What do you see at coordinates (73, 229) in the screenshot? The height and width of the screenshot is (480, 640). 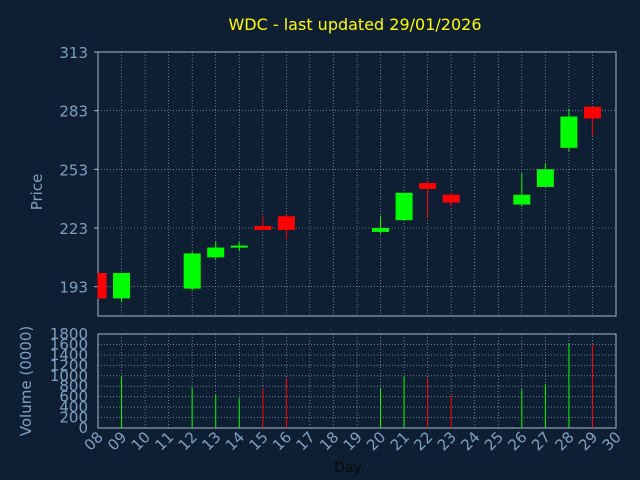 I see `price-tick-label: 223` at bounding box center [73, 229].